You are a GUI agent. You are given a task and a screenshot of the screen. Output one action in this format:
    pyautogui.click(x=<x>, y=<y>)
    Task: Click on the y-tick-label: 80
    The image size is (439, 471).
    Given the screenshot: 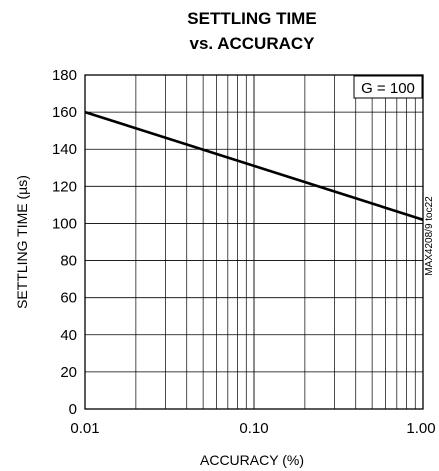 What is the action you would take?
    pyautogui.click(x=68, y=261)
    